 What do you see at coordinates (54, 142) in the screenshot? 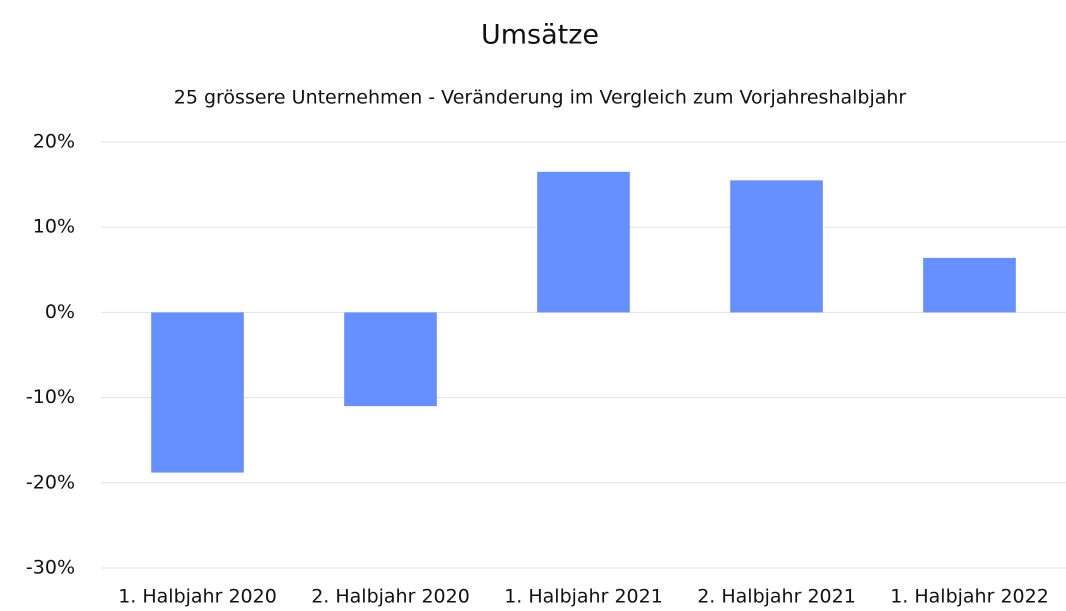
I see `y-tick-label: 20%` at bounding box center [54, 142].